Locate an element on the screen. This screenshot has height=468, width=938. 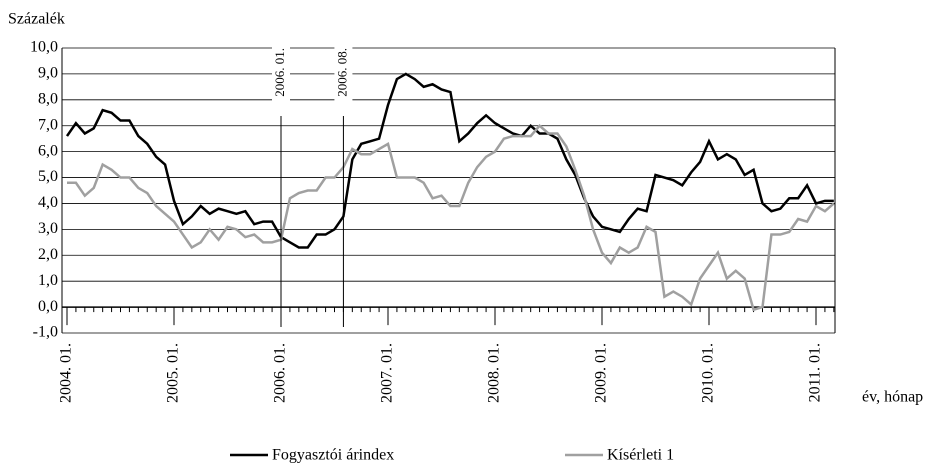
y-tick-label: 5,0 is located at coordinates (48, 176).